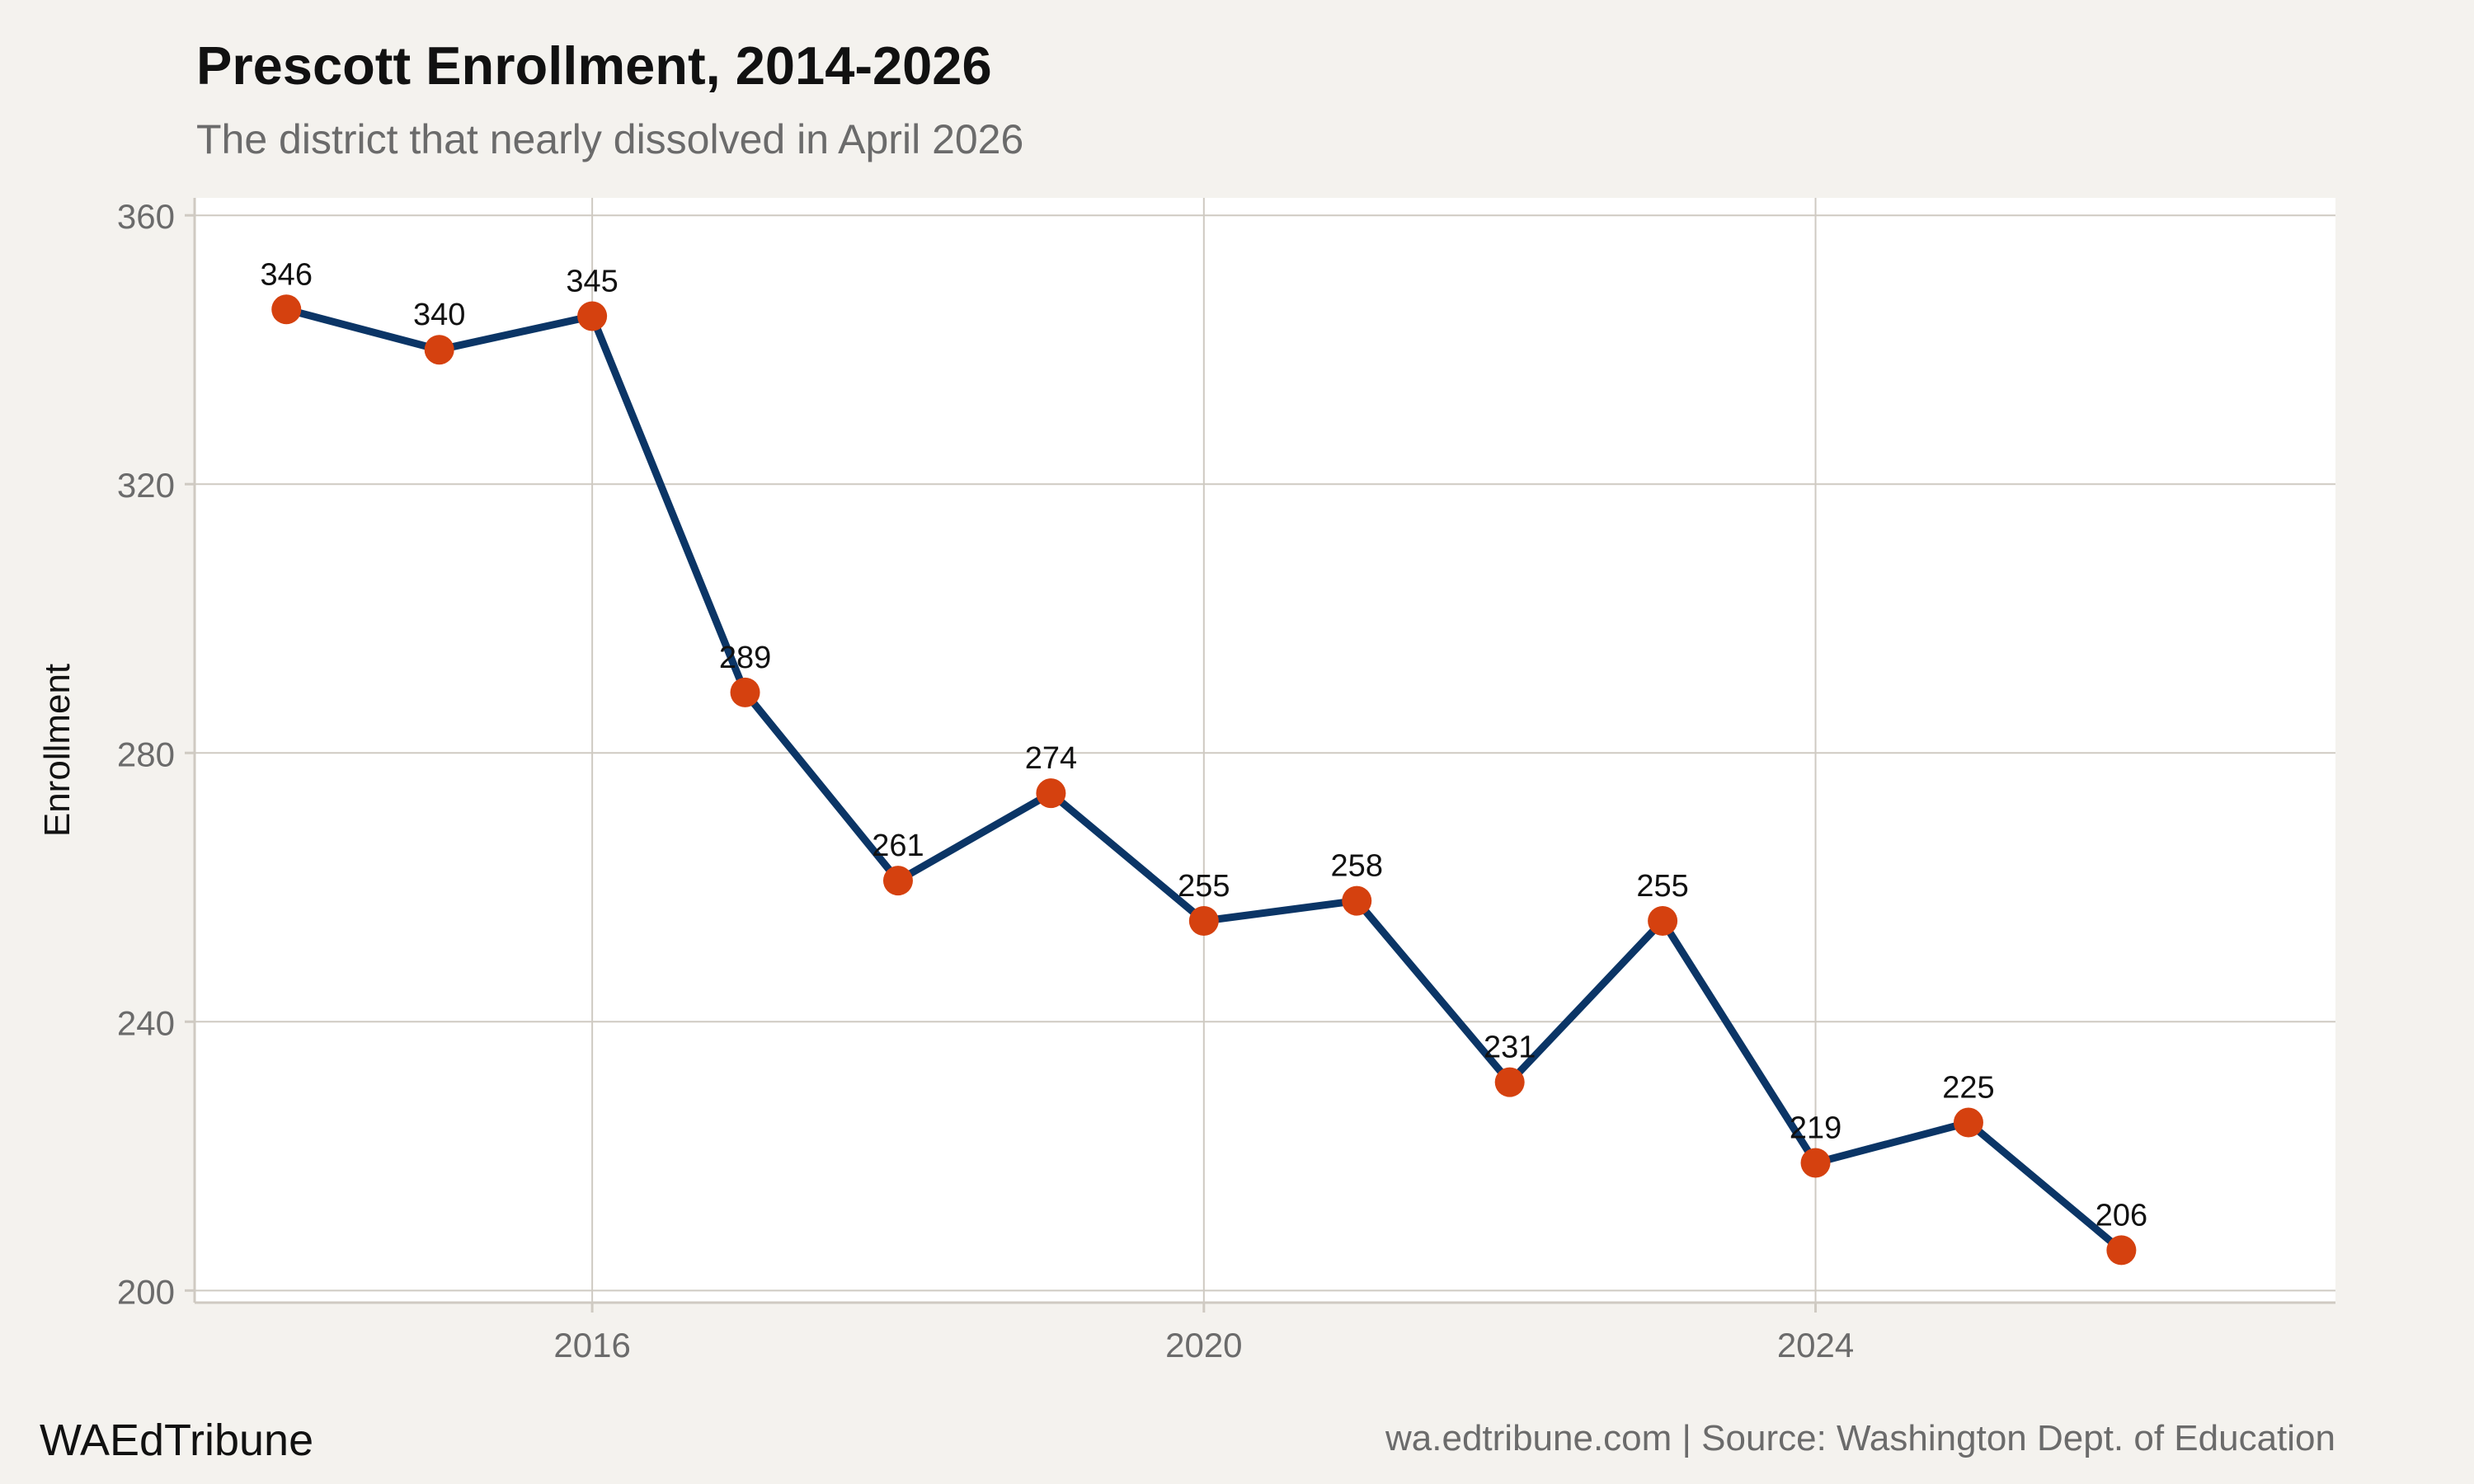  Describe the element at coordinates (591, 1345) in the screenshot. I see `x-tick-label: 2016` at that location.